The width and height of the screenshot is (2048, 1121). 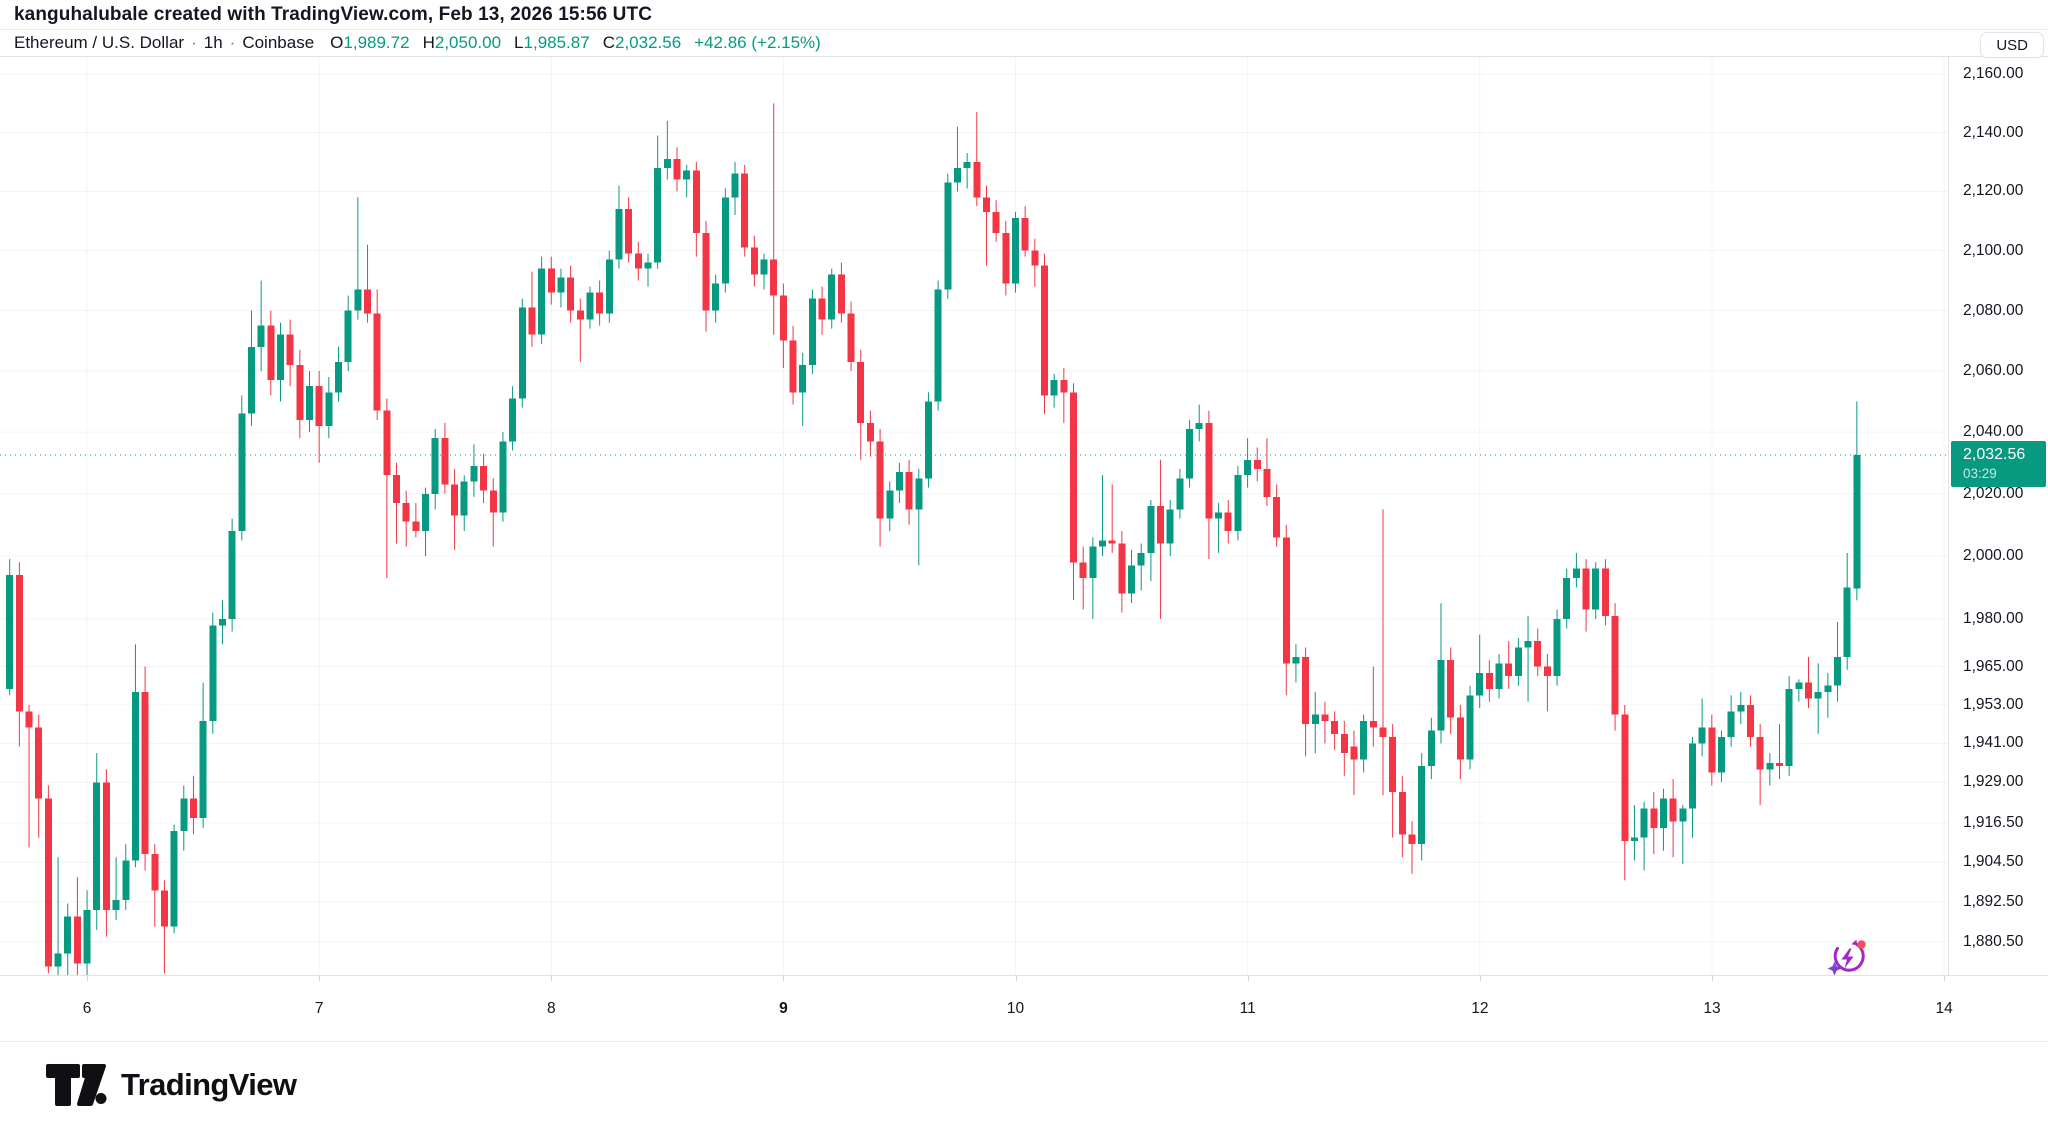 What do you see at coordinates (1993, 822) in the screenshot?
I see `price-tick-label: 1,916.50` at bounding box center [1993, 822].